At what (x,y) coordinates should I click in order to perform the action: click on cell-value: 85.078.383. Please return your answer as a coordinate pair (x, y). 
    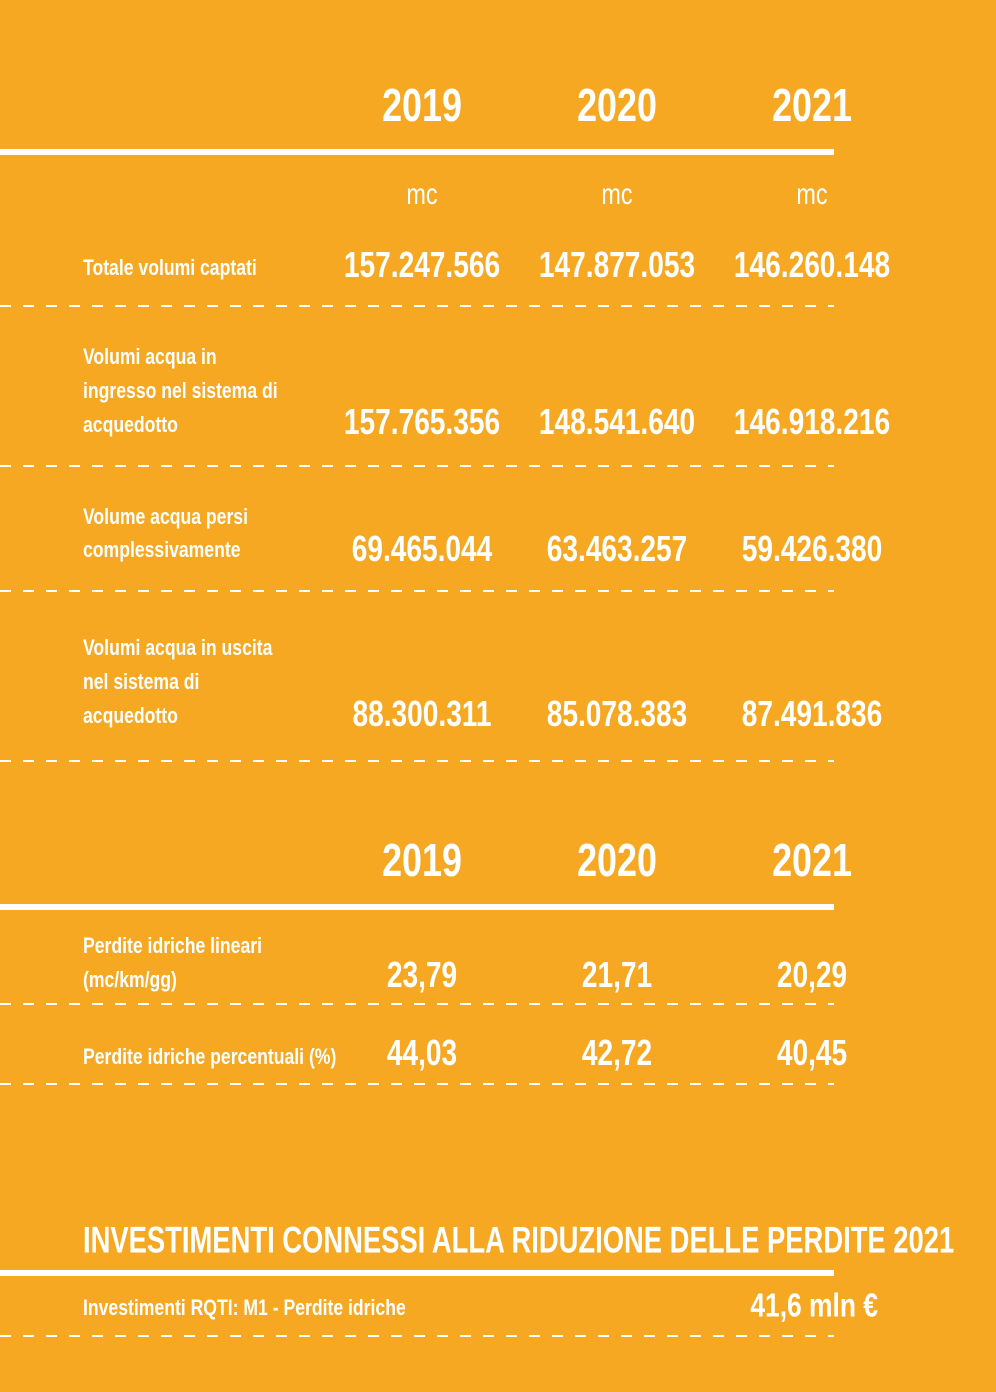
    Looking at the image, I should click on (617, 713).